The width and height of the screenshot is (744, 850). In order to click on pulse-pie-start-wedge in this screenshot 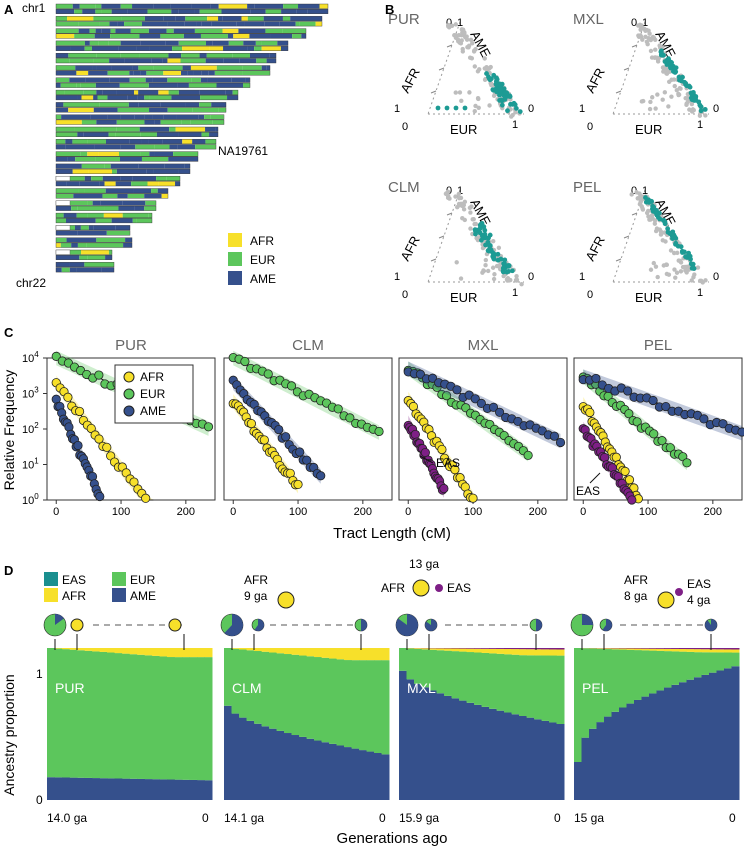, I will do `click(587, 619)`.